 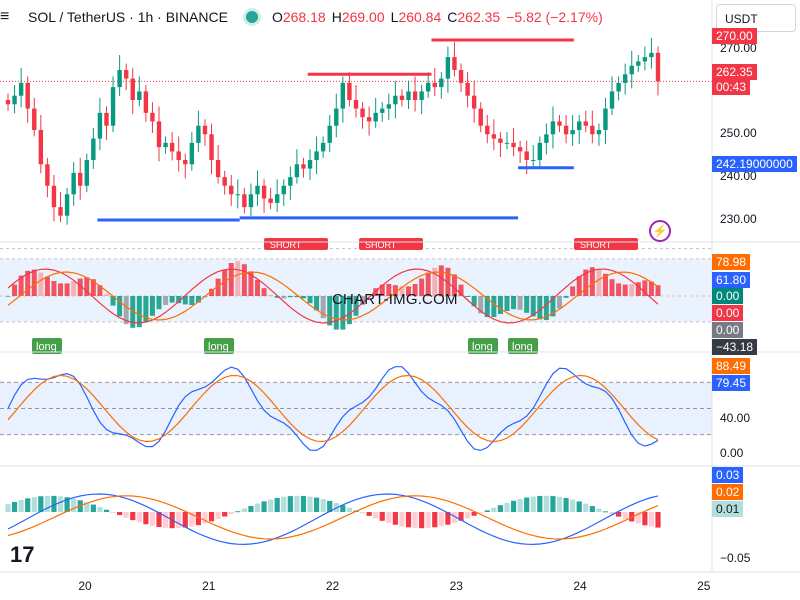 What do you see at coordinates (660, 231) in the screenshot?
I see `flash-icon: ⚡` at bounding box center [660, 231].